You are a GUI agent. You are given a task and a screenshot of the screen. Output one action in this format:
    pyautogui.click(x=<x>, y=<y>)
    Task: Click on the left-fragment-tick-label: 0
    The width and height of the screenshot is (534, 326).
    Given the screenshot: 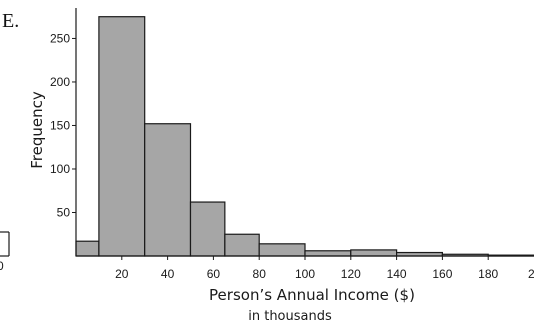 What is the action you would take?
    pyautogui.click(x=2, y=266)
    